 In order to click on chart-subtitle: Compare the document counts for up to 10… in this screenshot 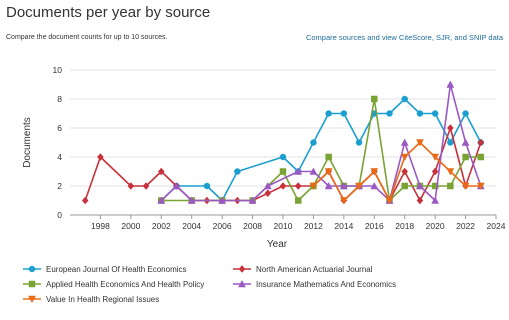, I will do `click(87, 37)`.